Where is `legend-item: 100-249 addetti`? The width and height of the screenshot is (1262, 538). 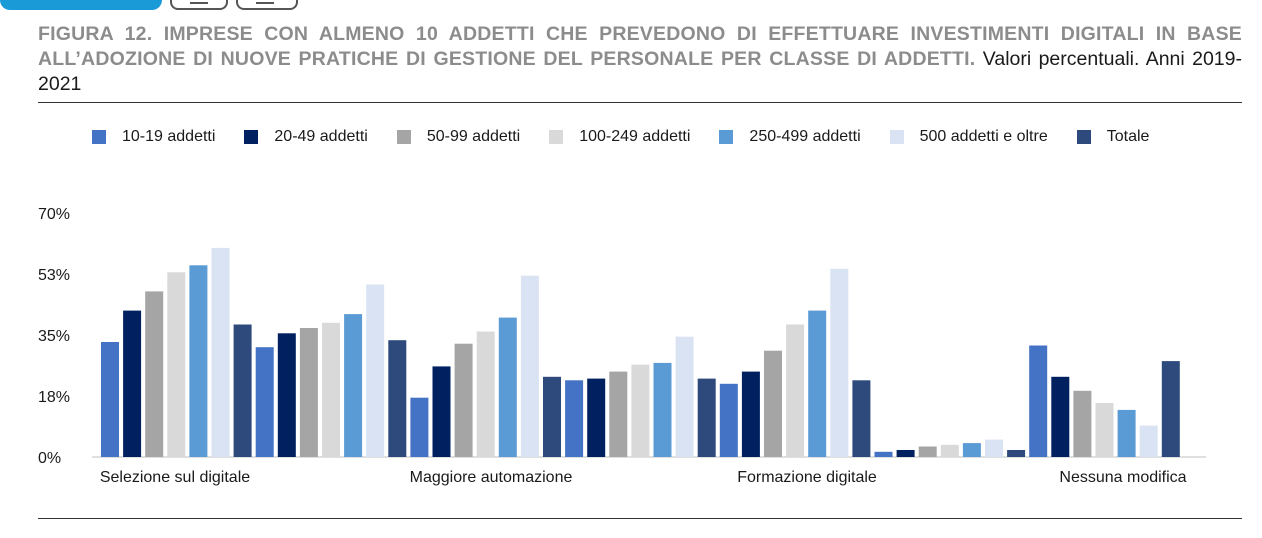
legend-item: 100-249 addetti is located at coordinates (619, 137).